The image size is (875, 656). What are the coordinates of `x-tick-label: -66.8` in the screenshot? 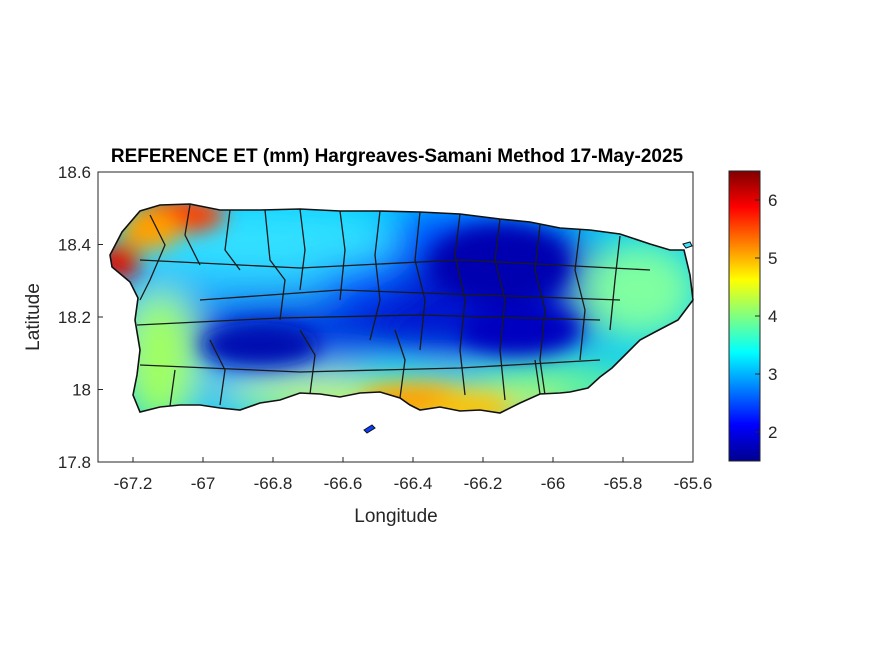 It's located at (273, 483).